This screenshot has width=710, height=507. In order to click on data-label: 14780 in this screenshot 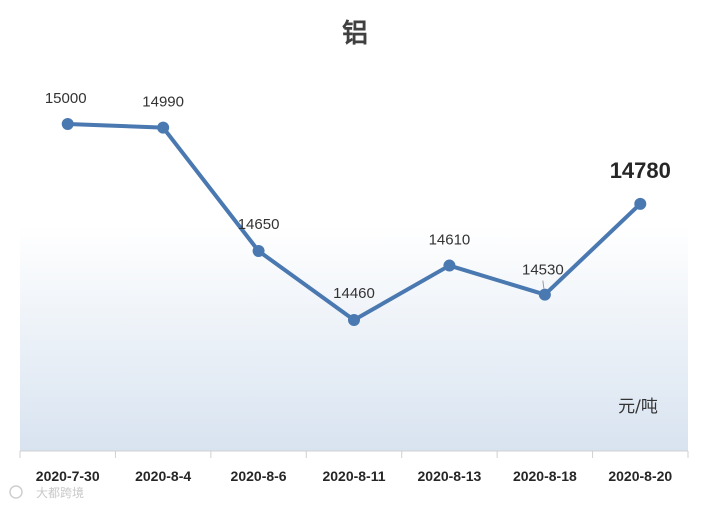, I will do `click(640, 170)`.